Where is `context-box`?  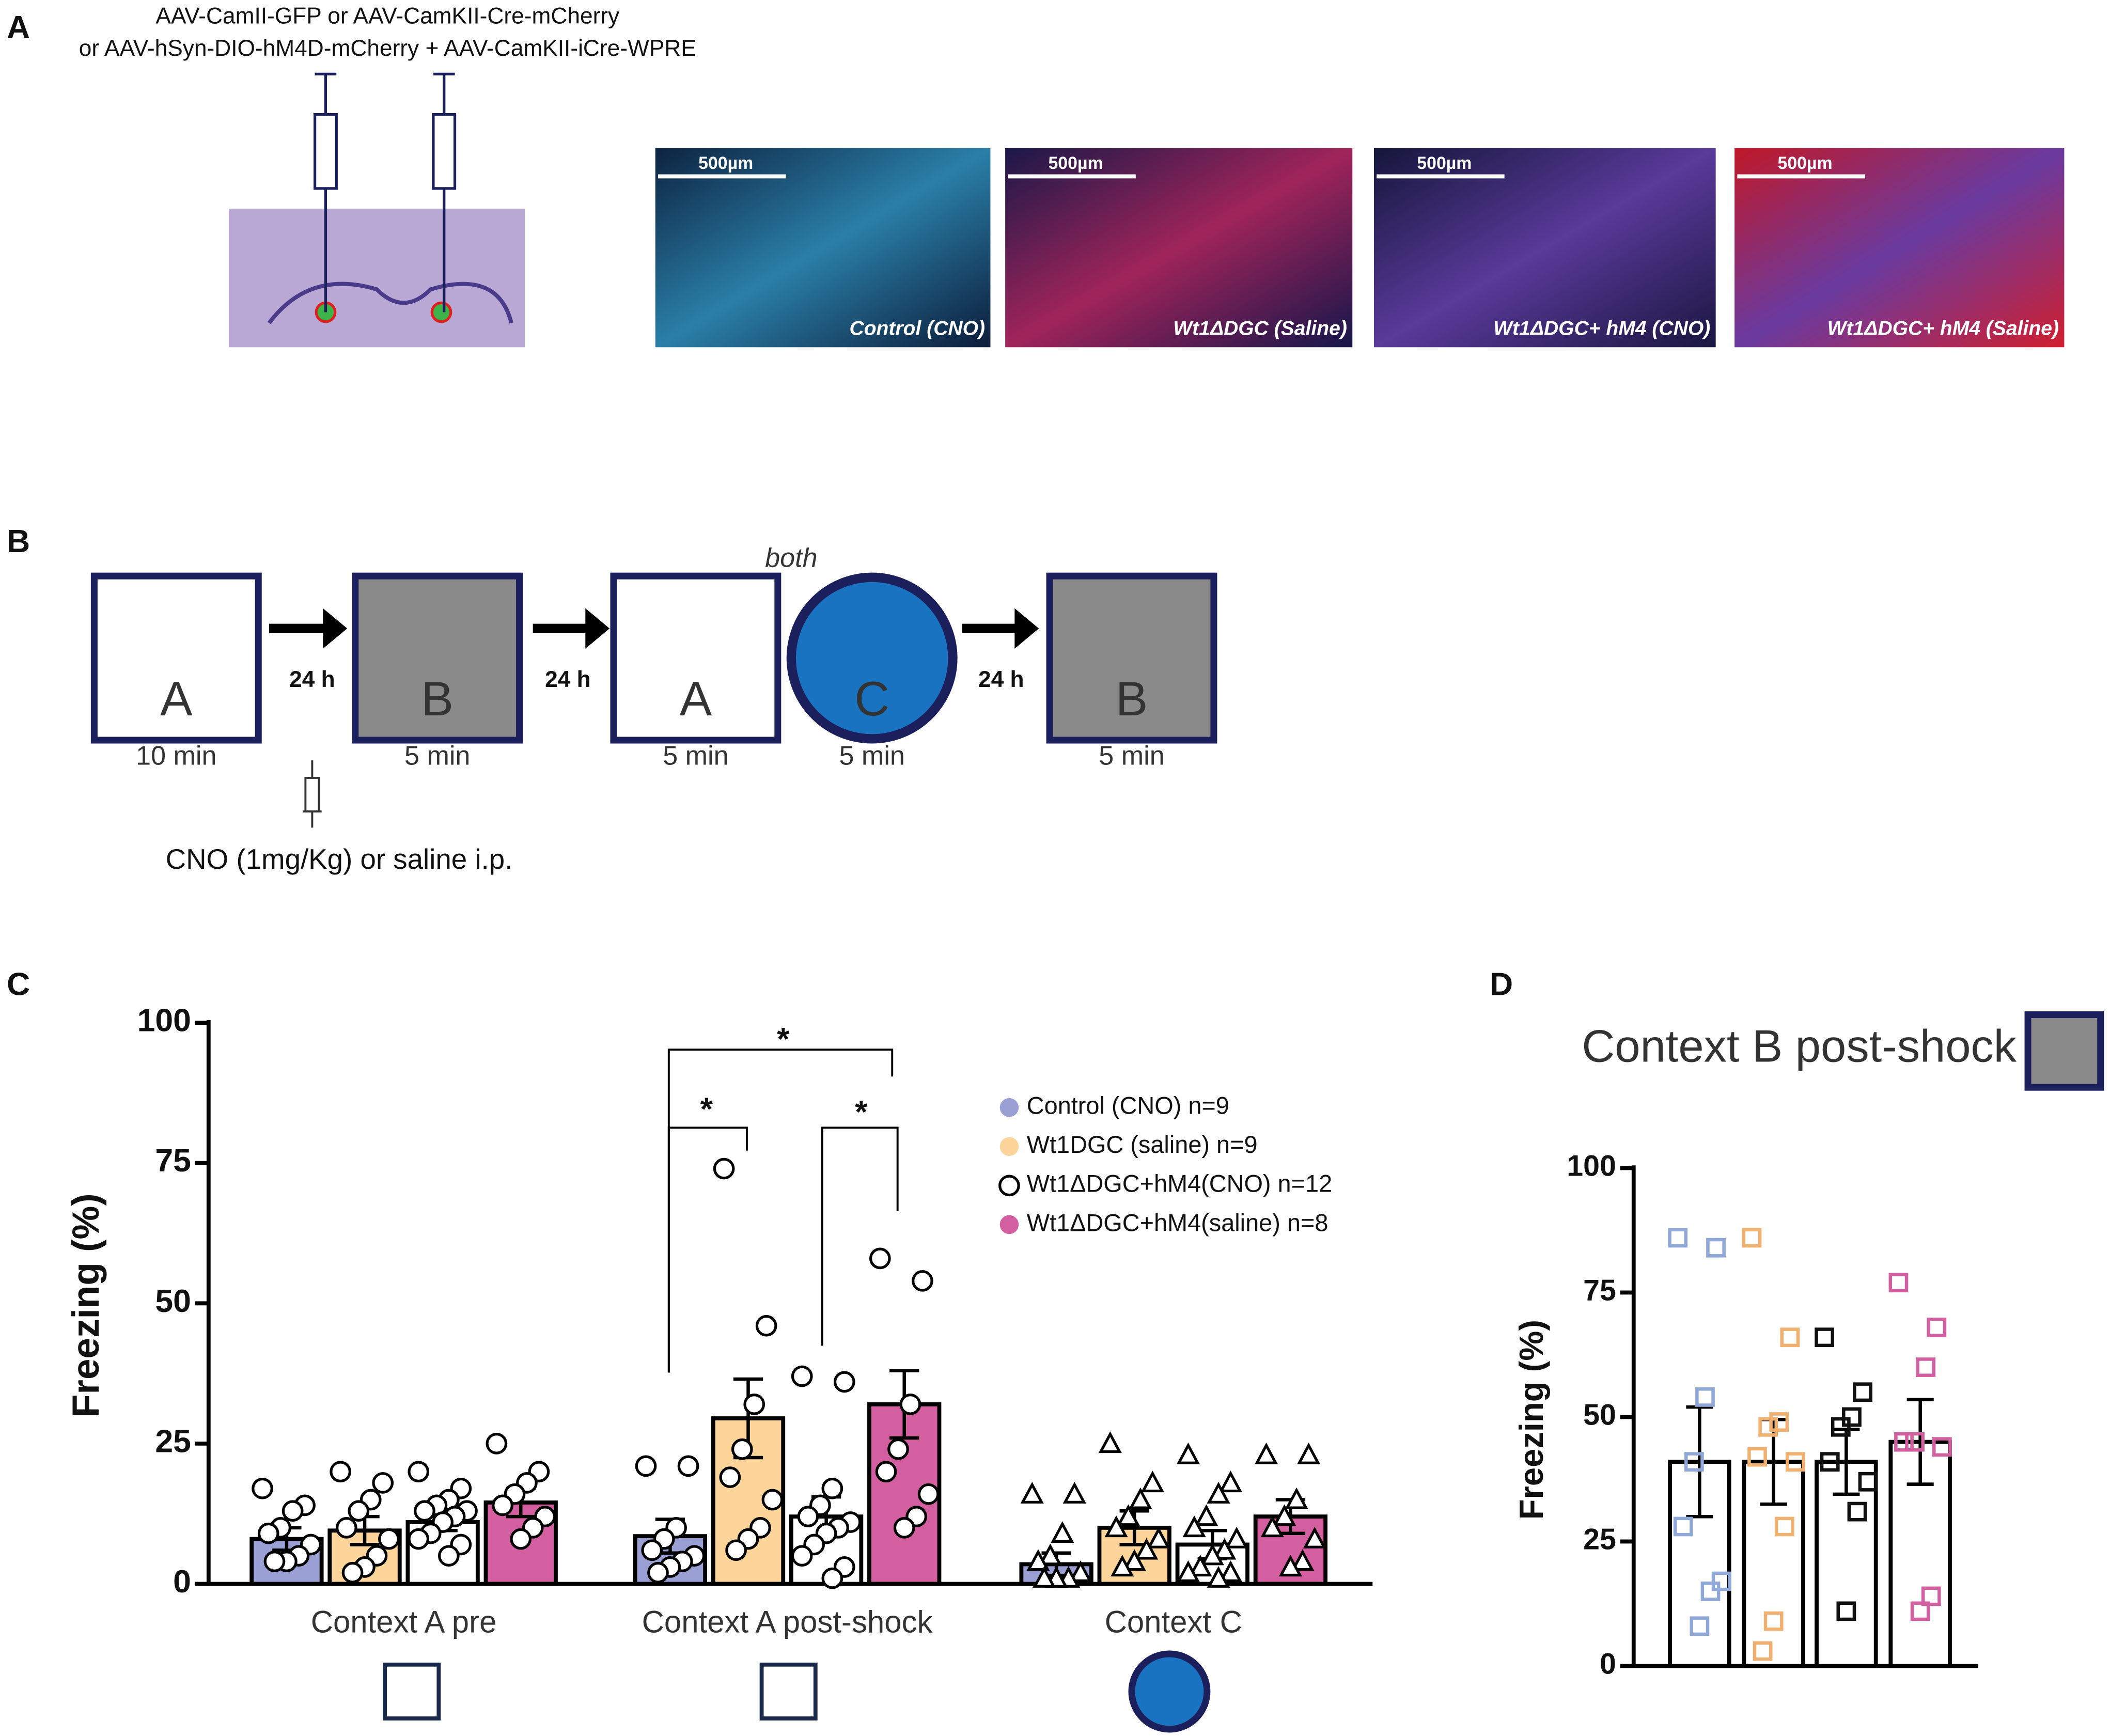
context-box is located at coordinates (1132, 658).